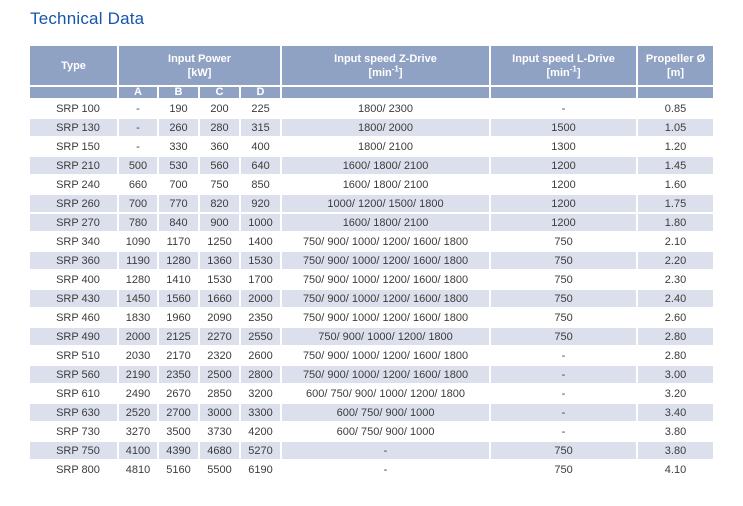  I want to click on cell-type: SRP 360, so click(74, 261).